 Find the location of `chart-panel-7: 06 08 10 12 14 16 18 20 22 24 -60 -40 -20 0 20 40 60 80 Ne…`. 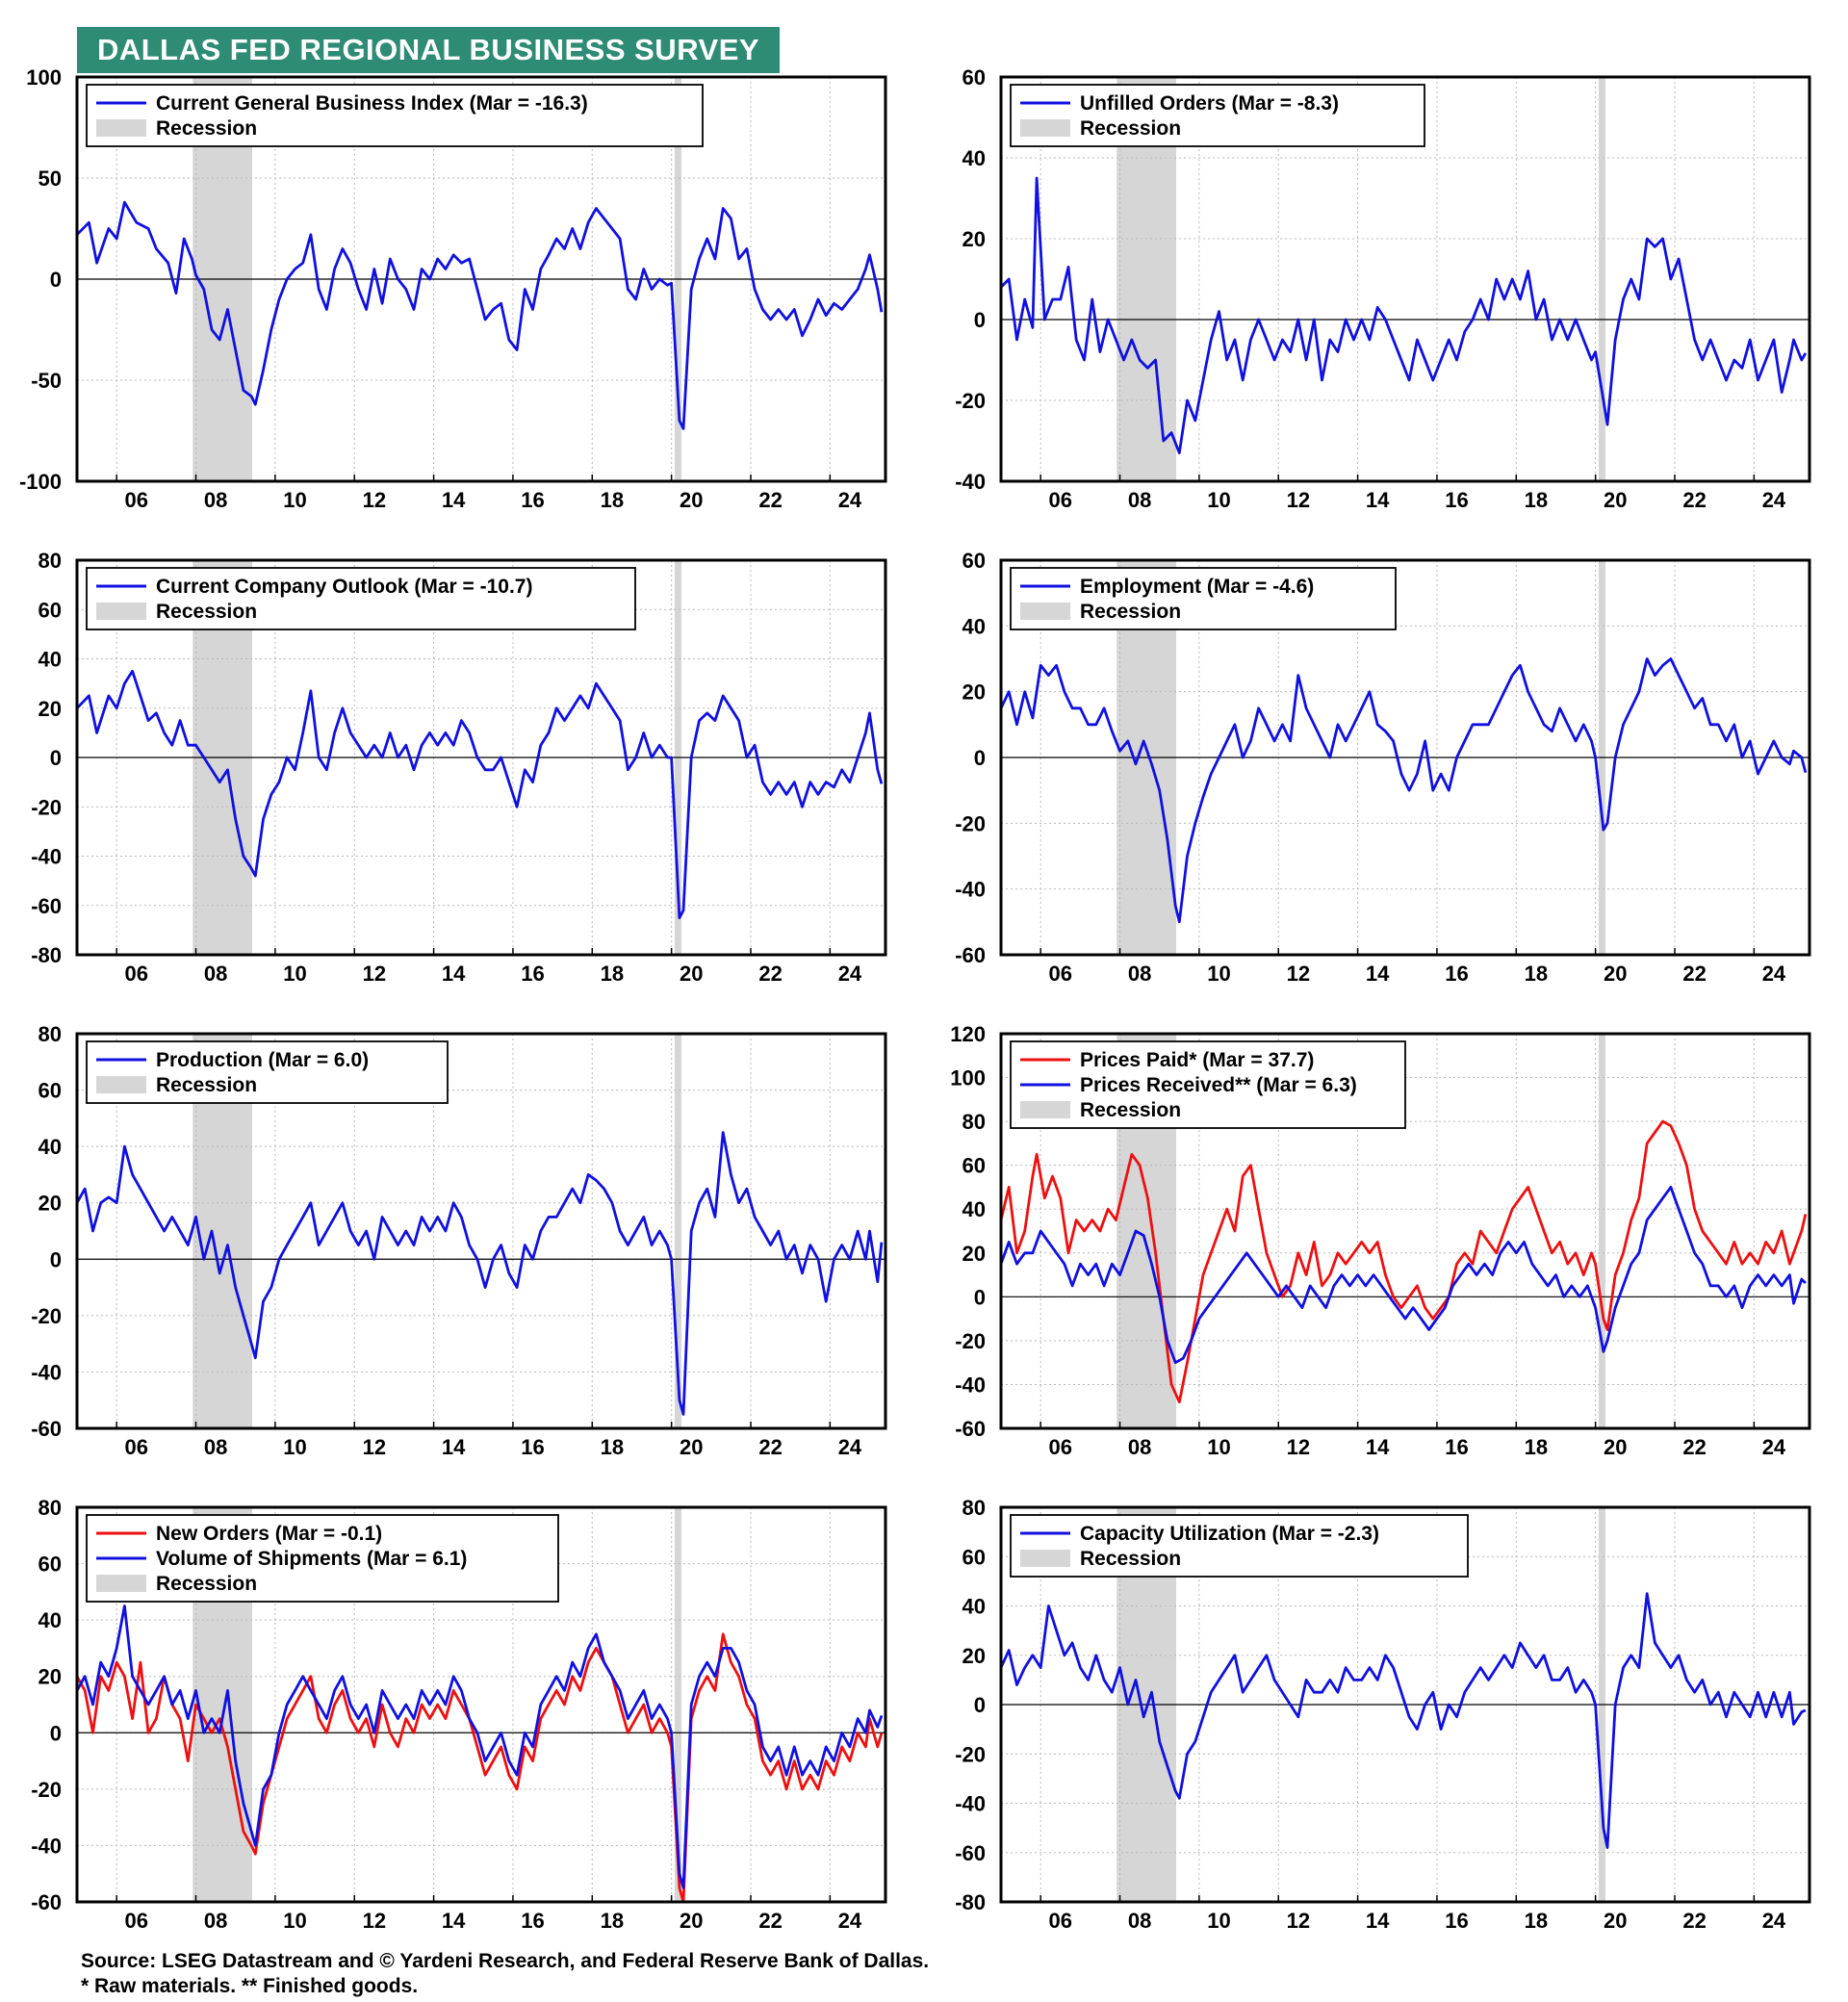

chart-panel-7: 06 08 10 12 14 16 18 20 22 24 -60 -40 -20 0 20 40 60 80 Ne… is located at coordinates (459, 1714).